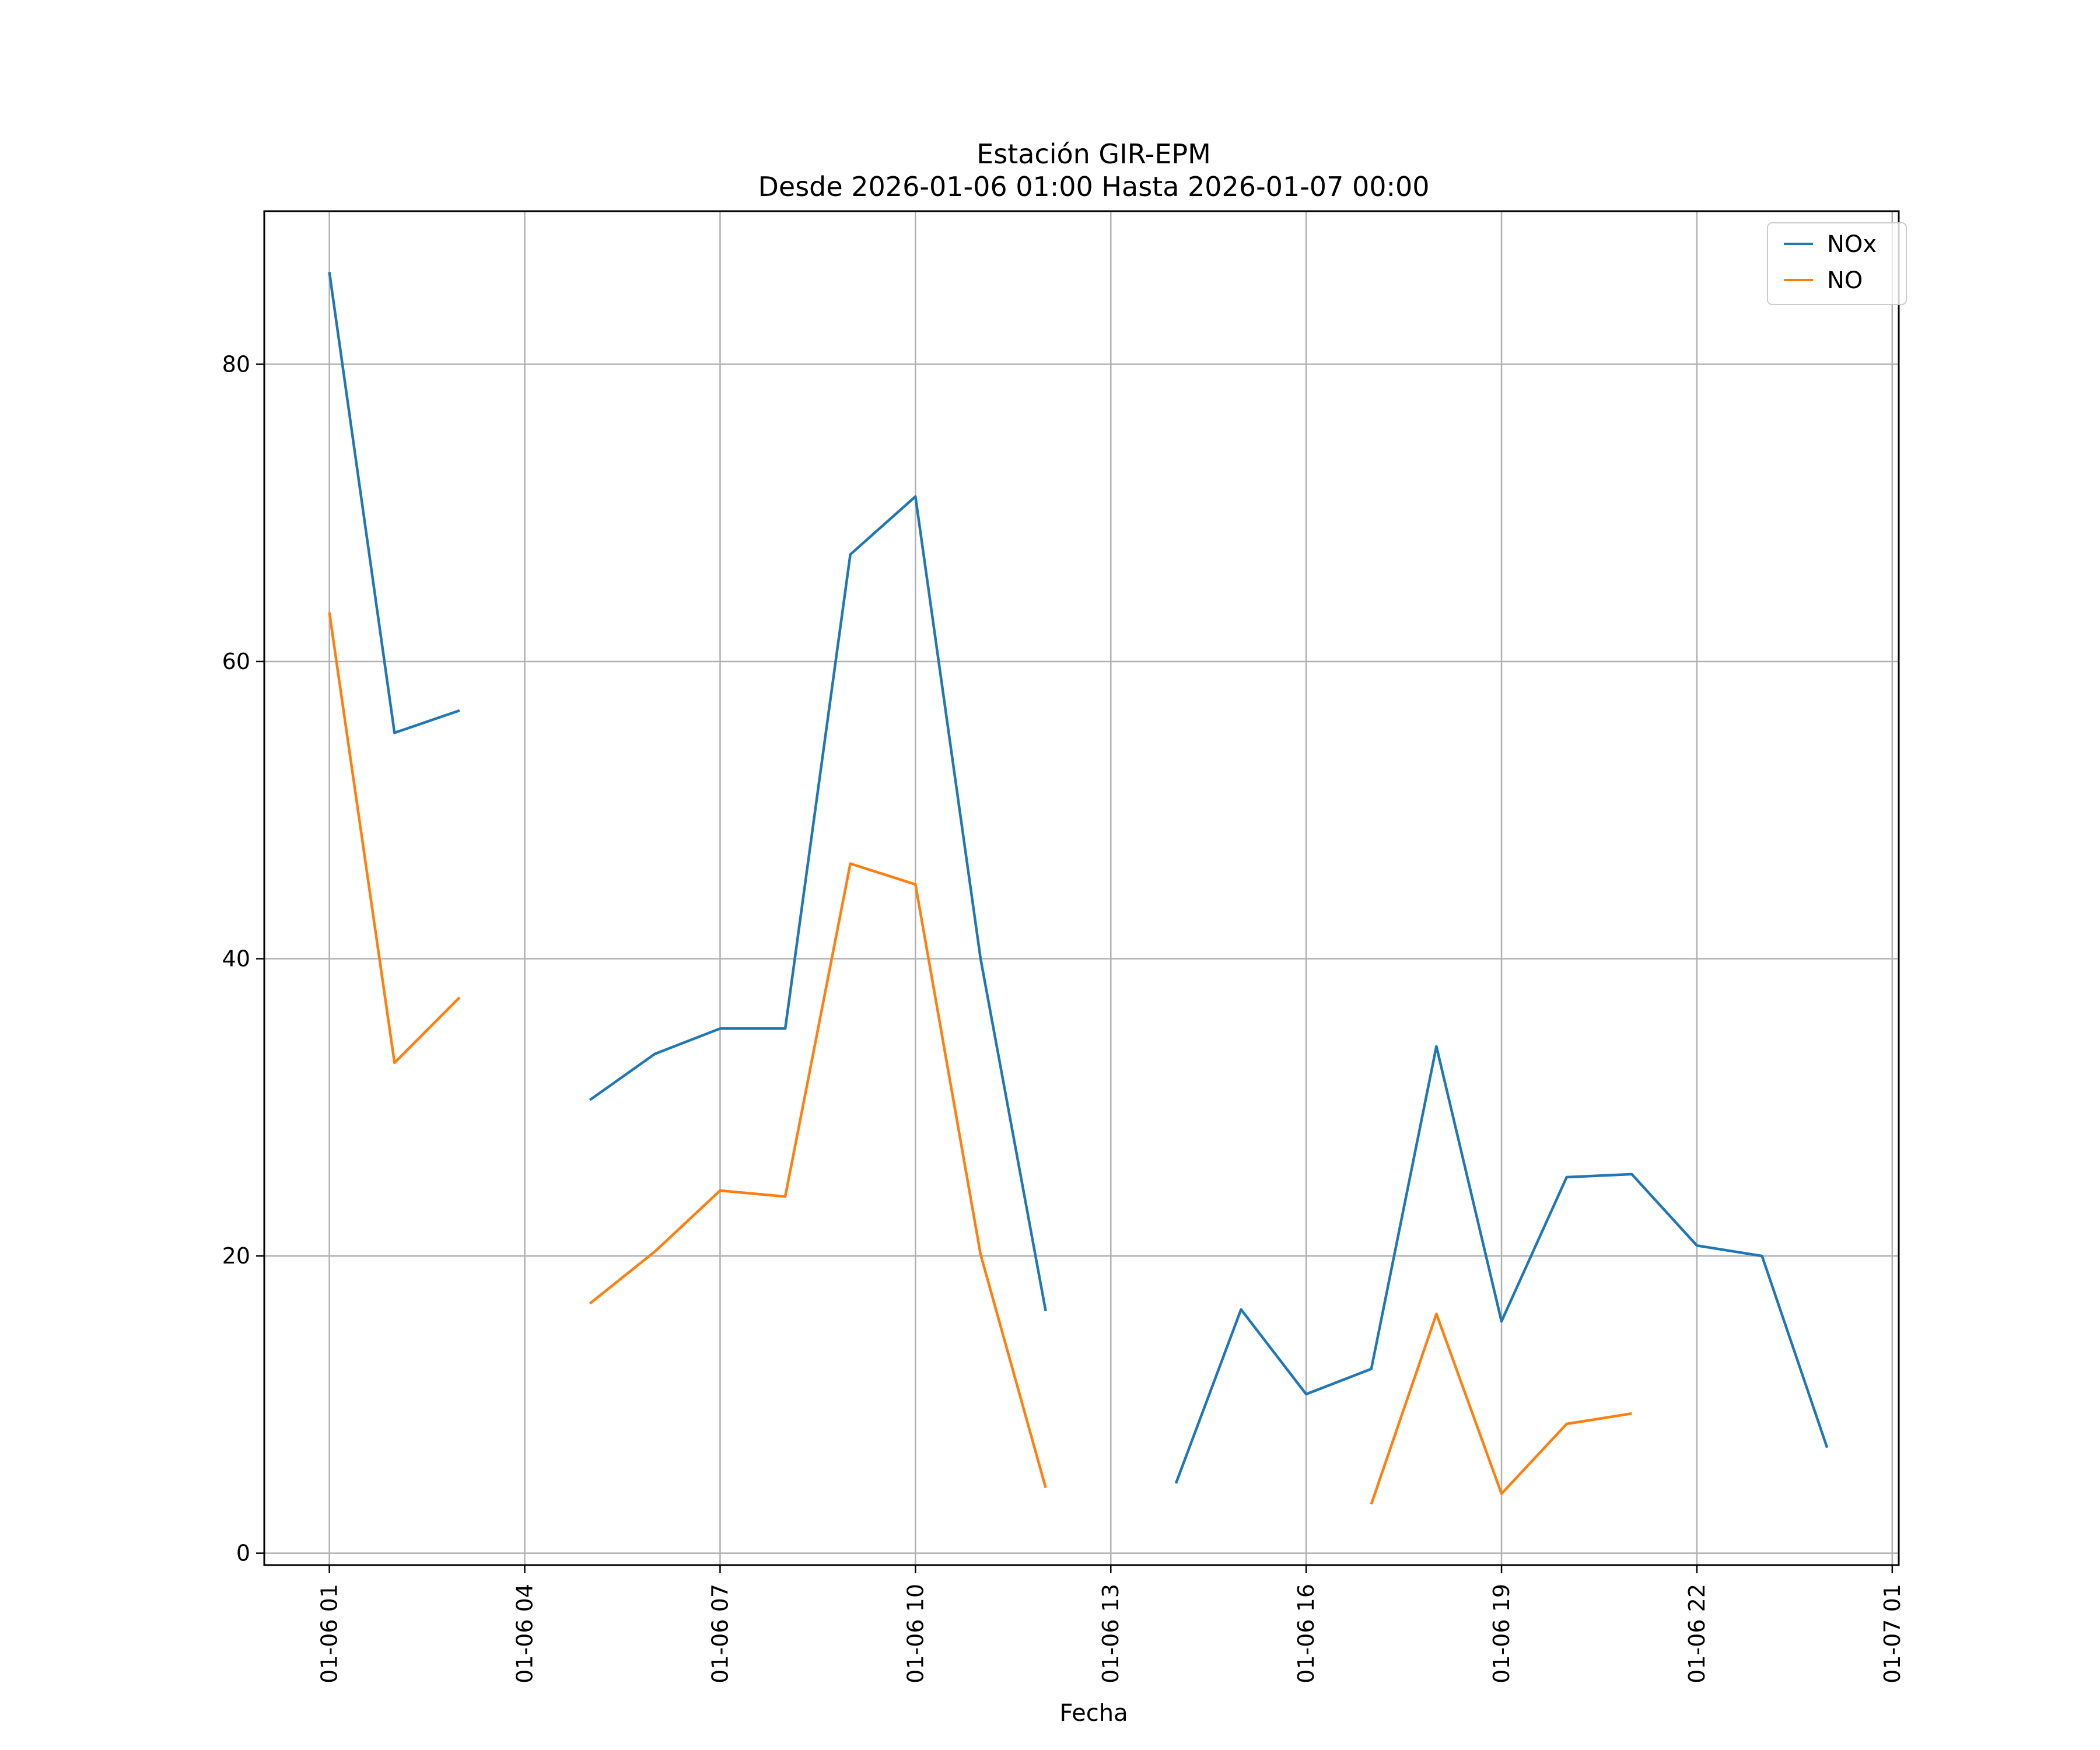 This screenshot has height=1750, width=2100. Describe the element at coordinates (1892, 1634) in the screenshot. I see `x-tick-label: 01-07 01` at that location.